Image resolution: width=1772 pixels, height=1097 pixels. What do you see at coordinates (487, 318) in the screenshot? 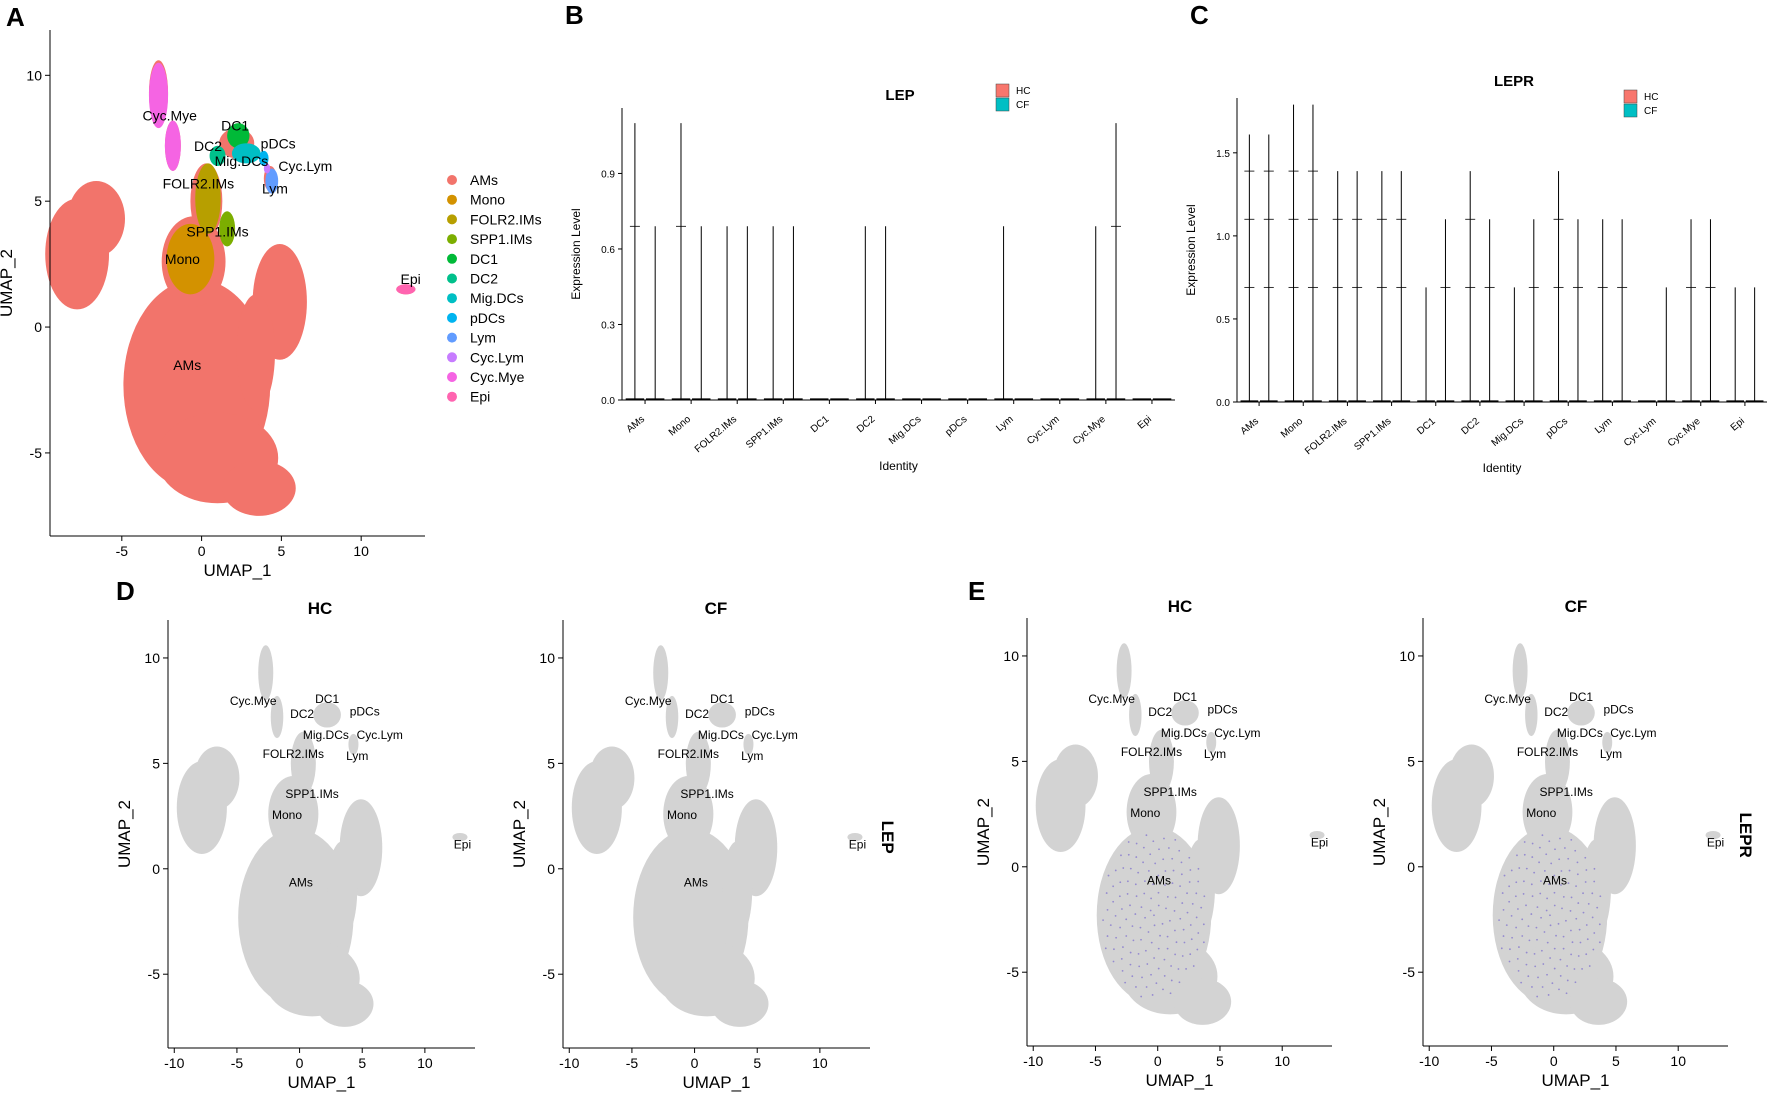
I see `legend-label: pDCs` at bounding box center [487, 318].